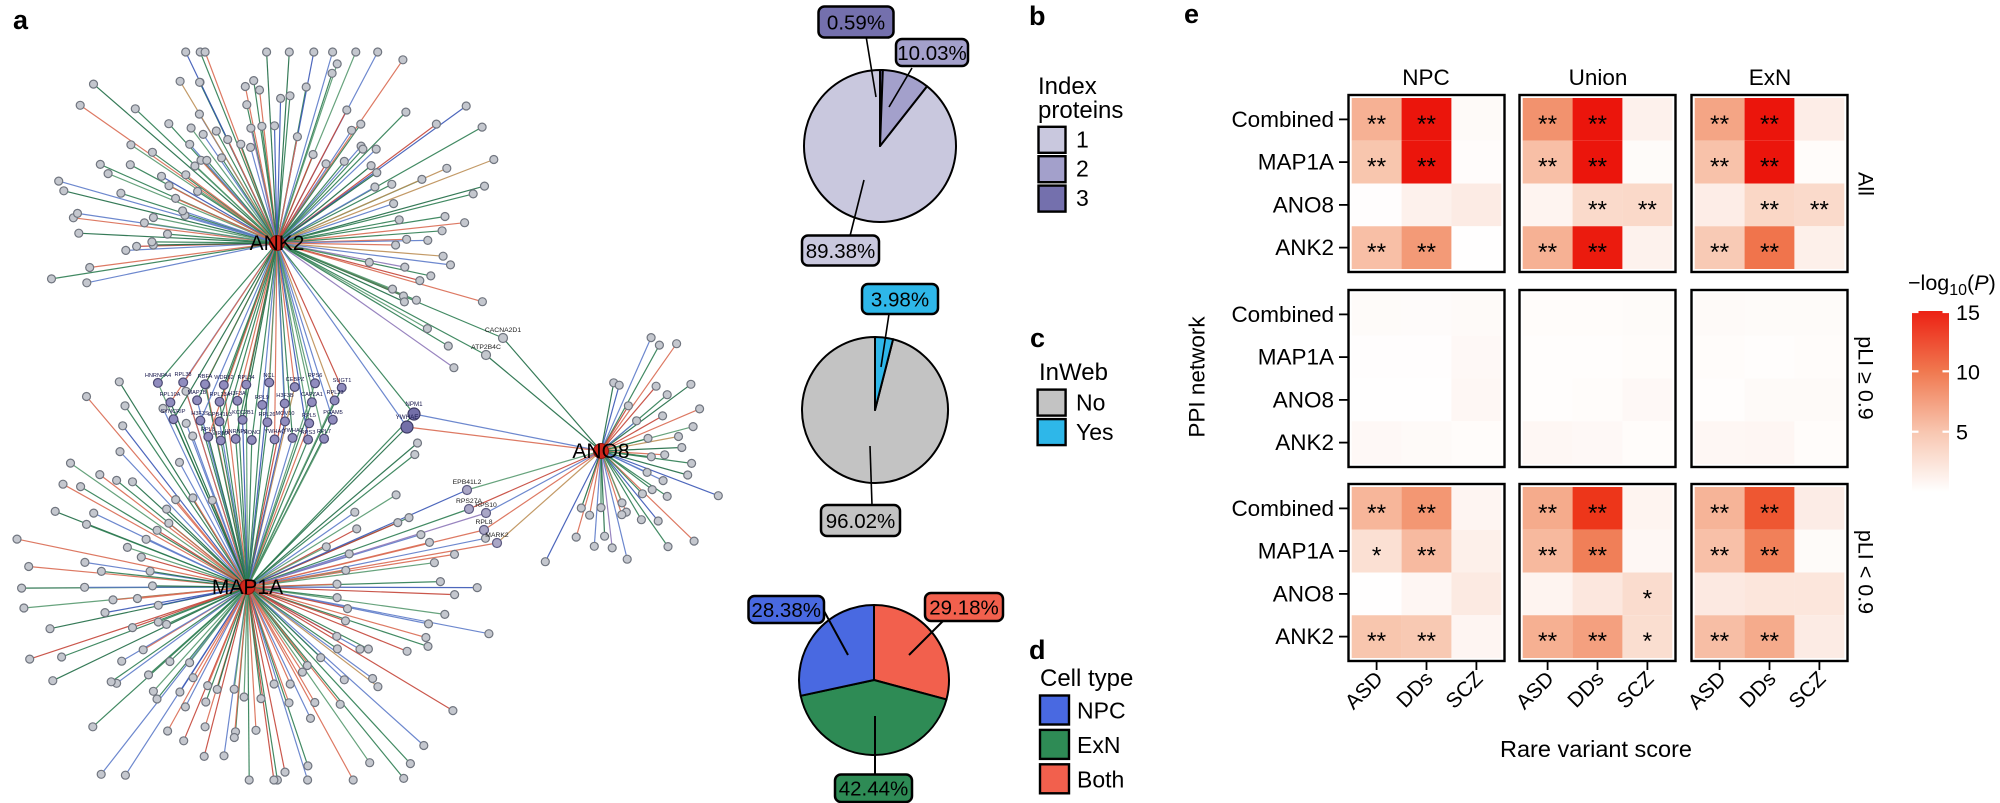 The width and height of the screenshot is (2000, 803). I want to click on svg-text: b, so click(1037, 16).